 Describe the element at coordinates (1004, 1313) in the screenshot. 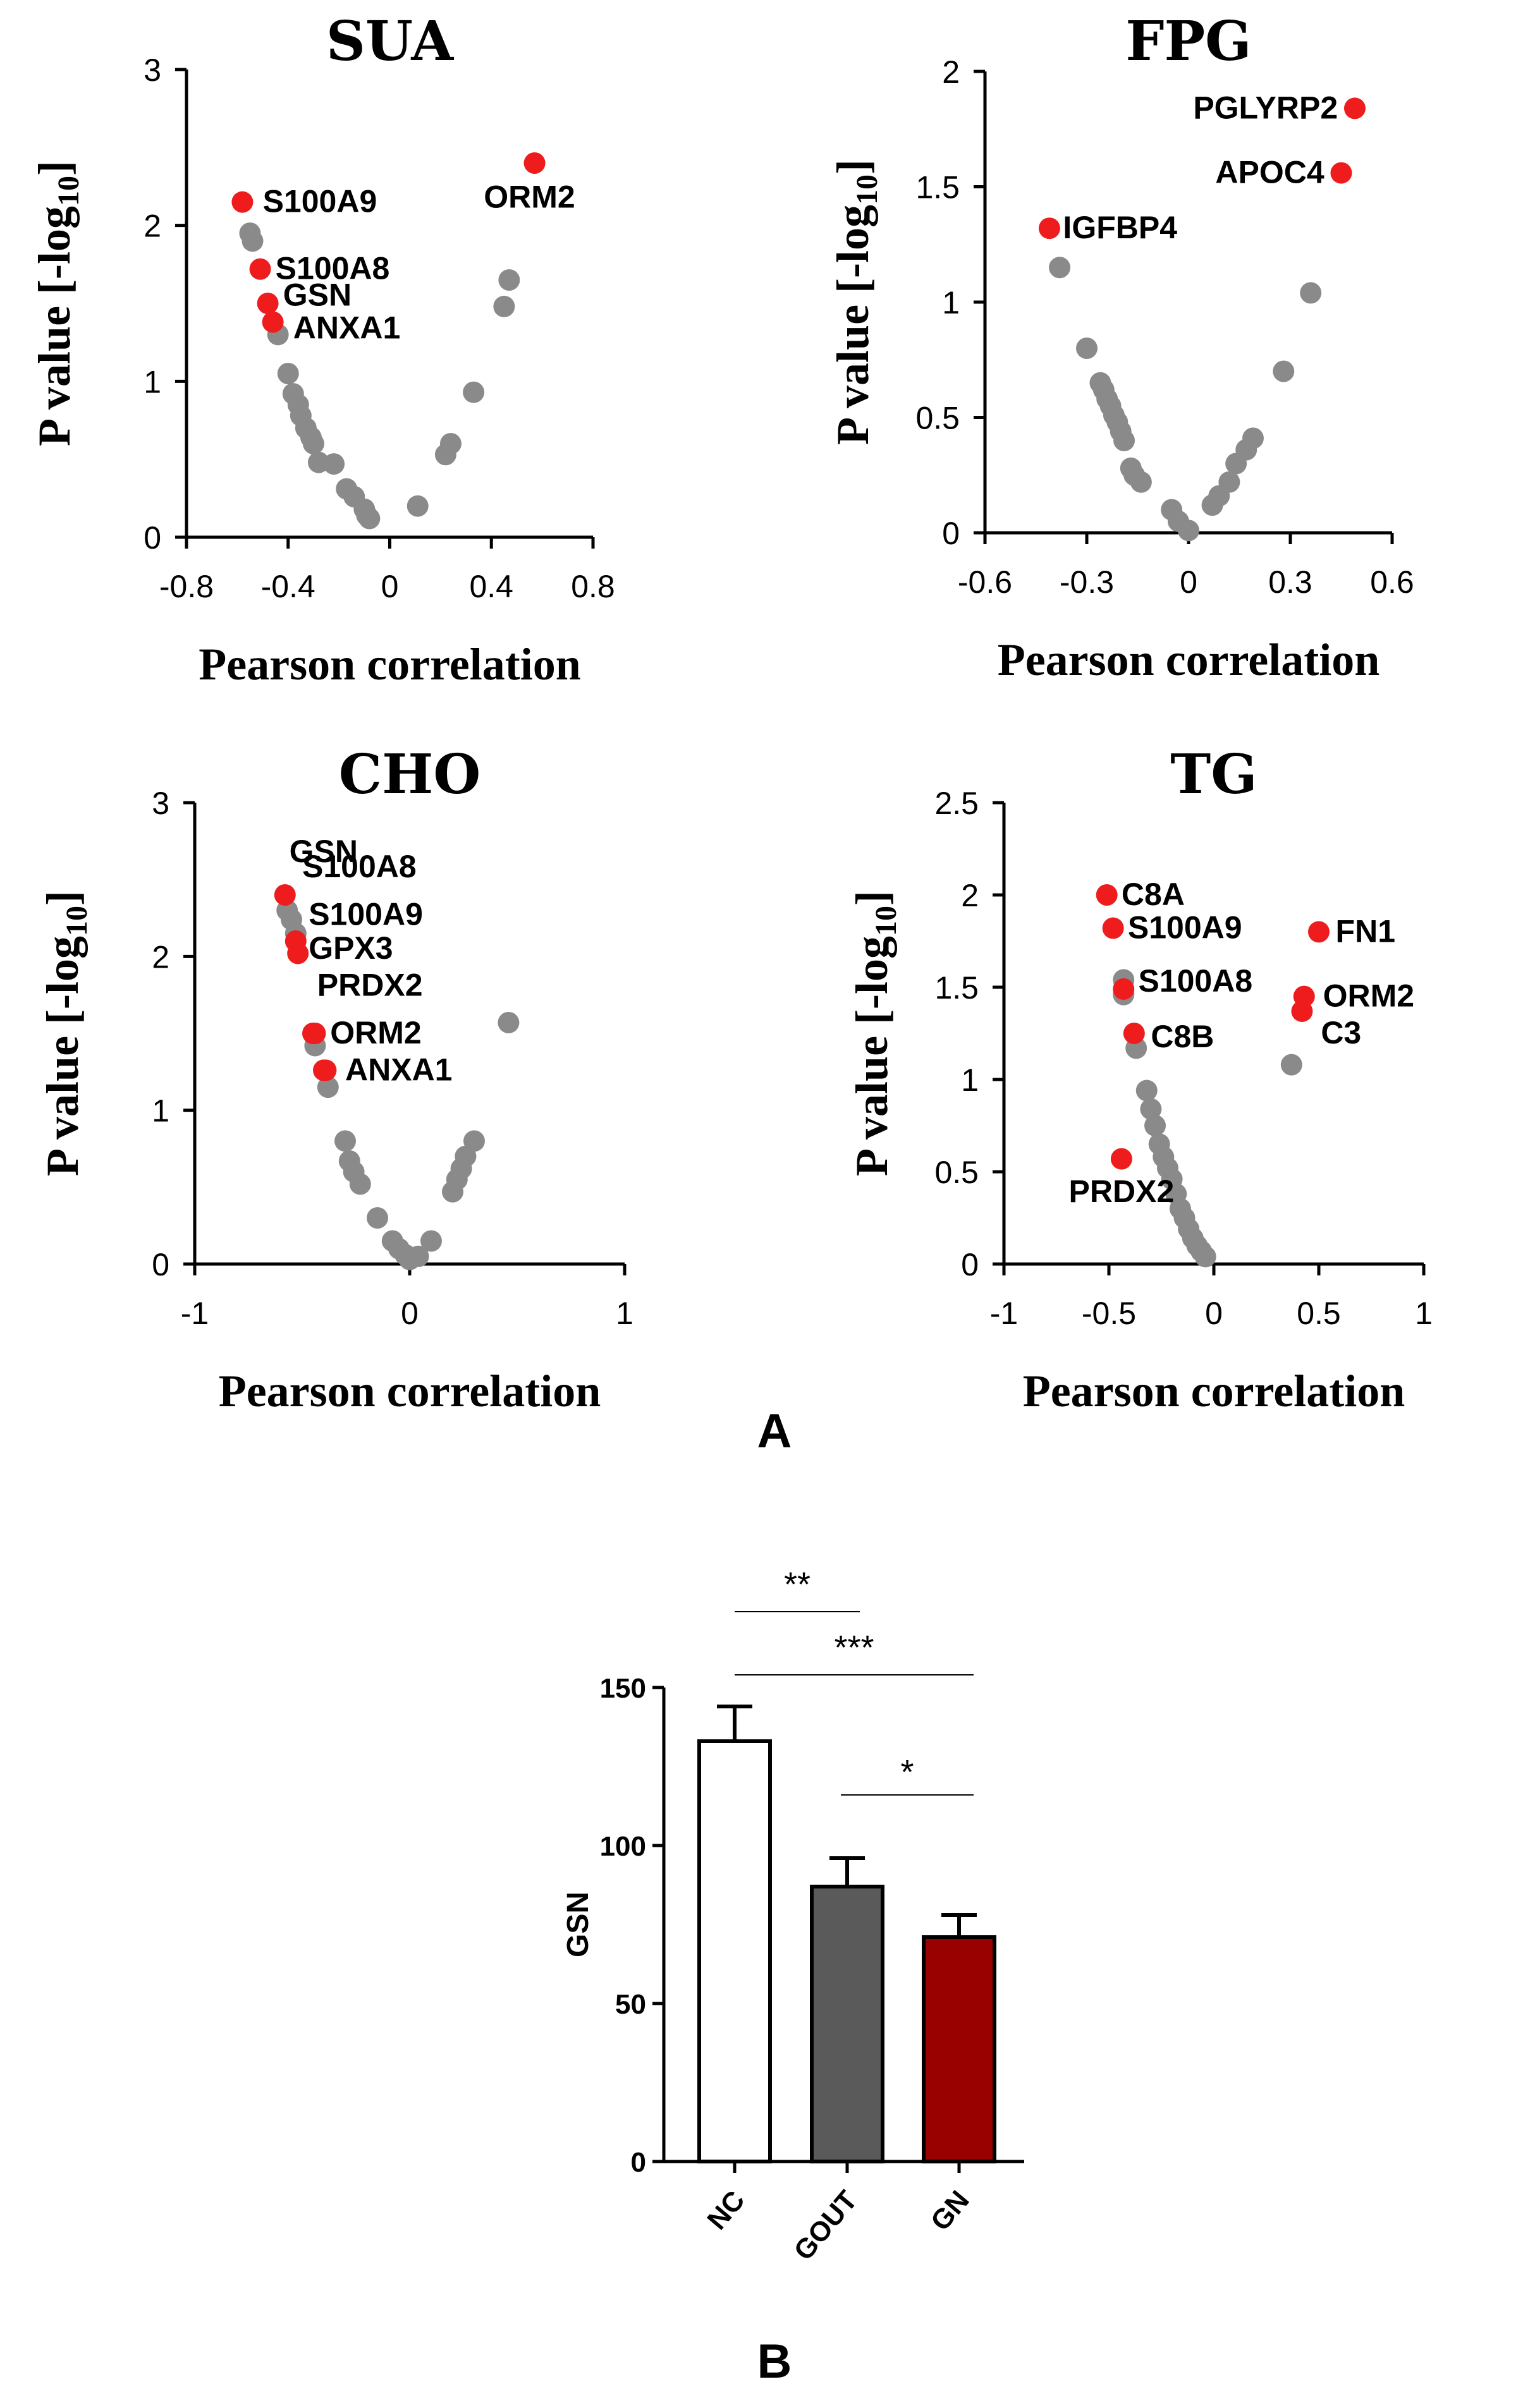

I see `x-tick-label: -1` at that location.